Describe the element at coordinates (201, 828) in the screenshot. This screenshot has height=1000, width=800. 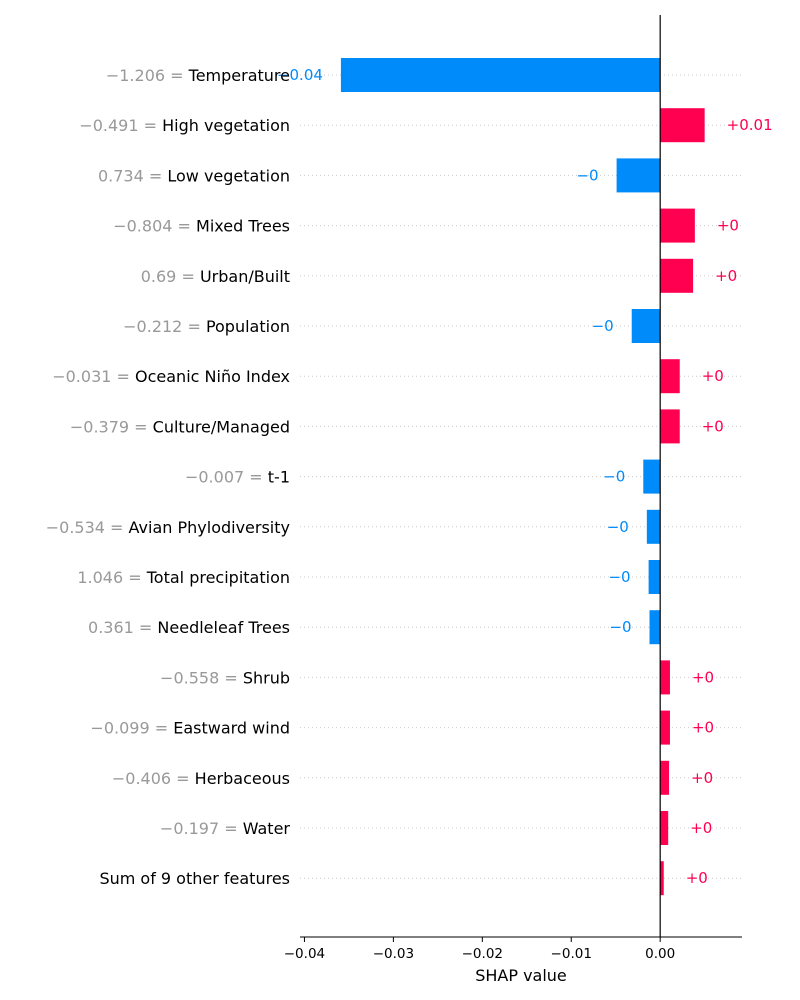
I see `feature-value: −0.197 =` at that location.